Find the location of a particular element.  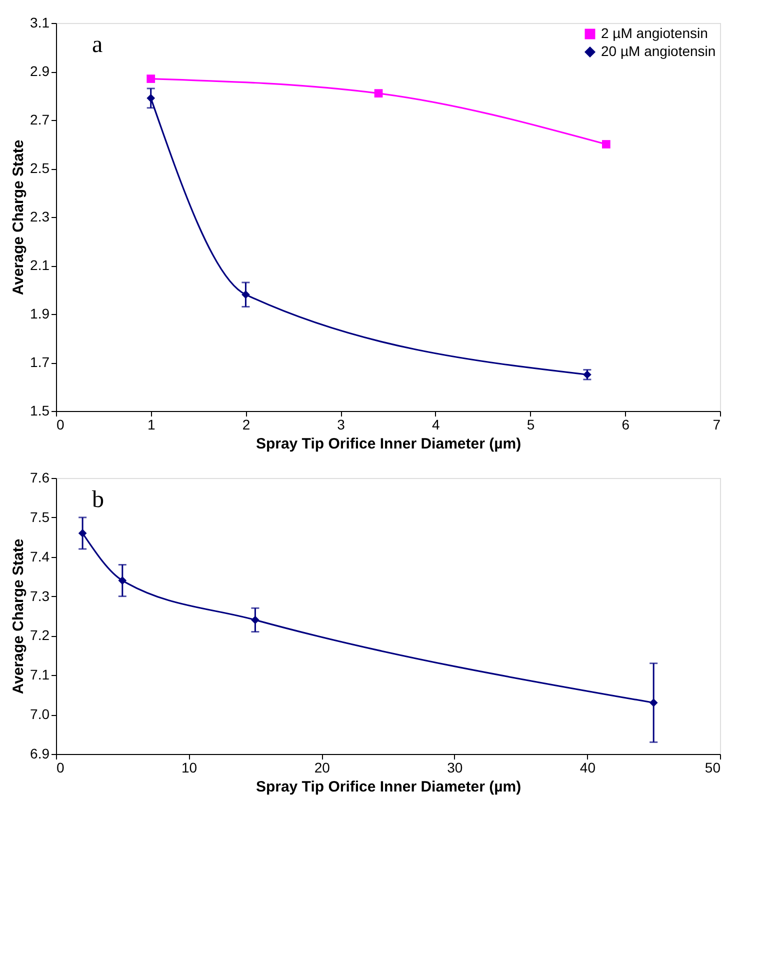

y-tick-label: 1.7 is located at coordinates (40, 362).